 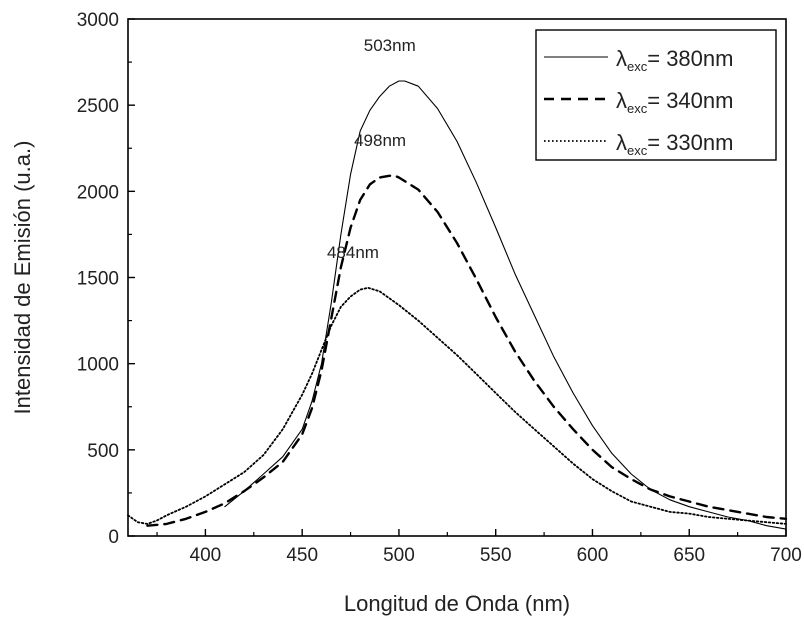 I want to click on legend-box, so click(x=656, y=95).